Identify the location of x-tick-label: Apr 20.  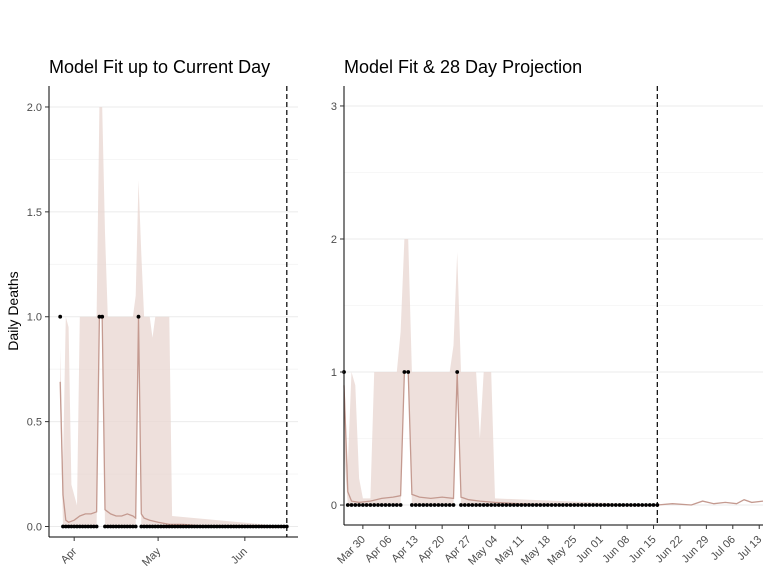
(431, 549).